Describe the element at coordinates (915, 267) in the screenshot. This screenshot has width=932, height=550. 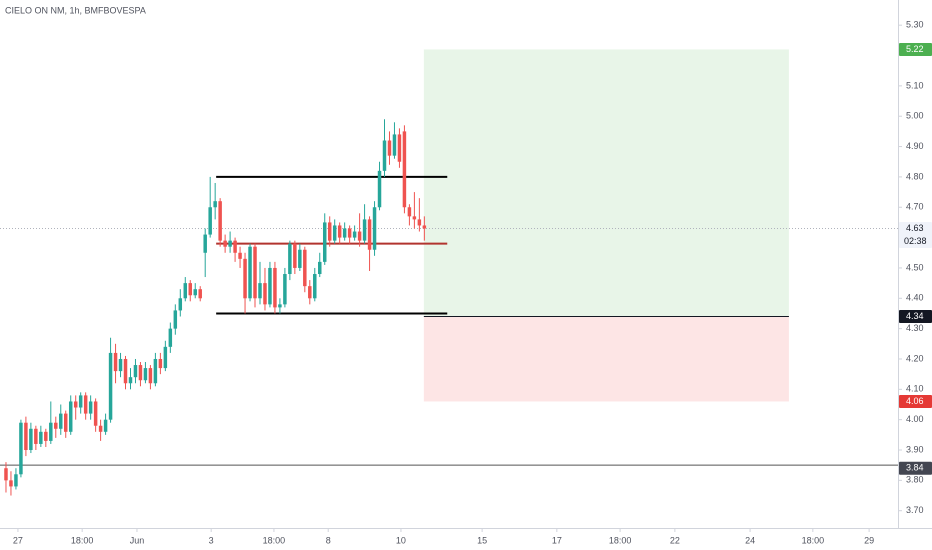
I see `y-tick-label: 4.50` at that location.